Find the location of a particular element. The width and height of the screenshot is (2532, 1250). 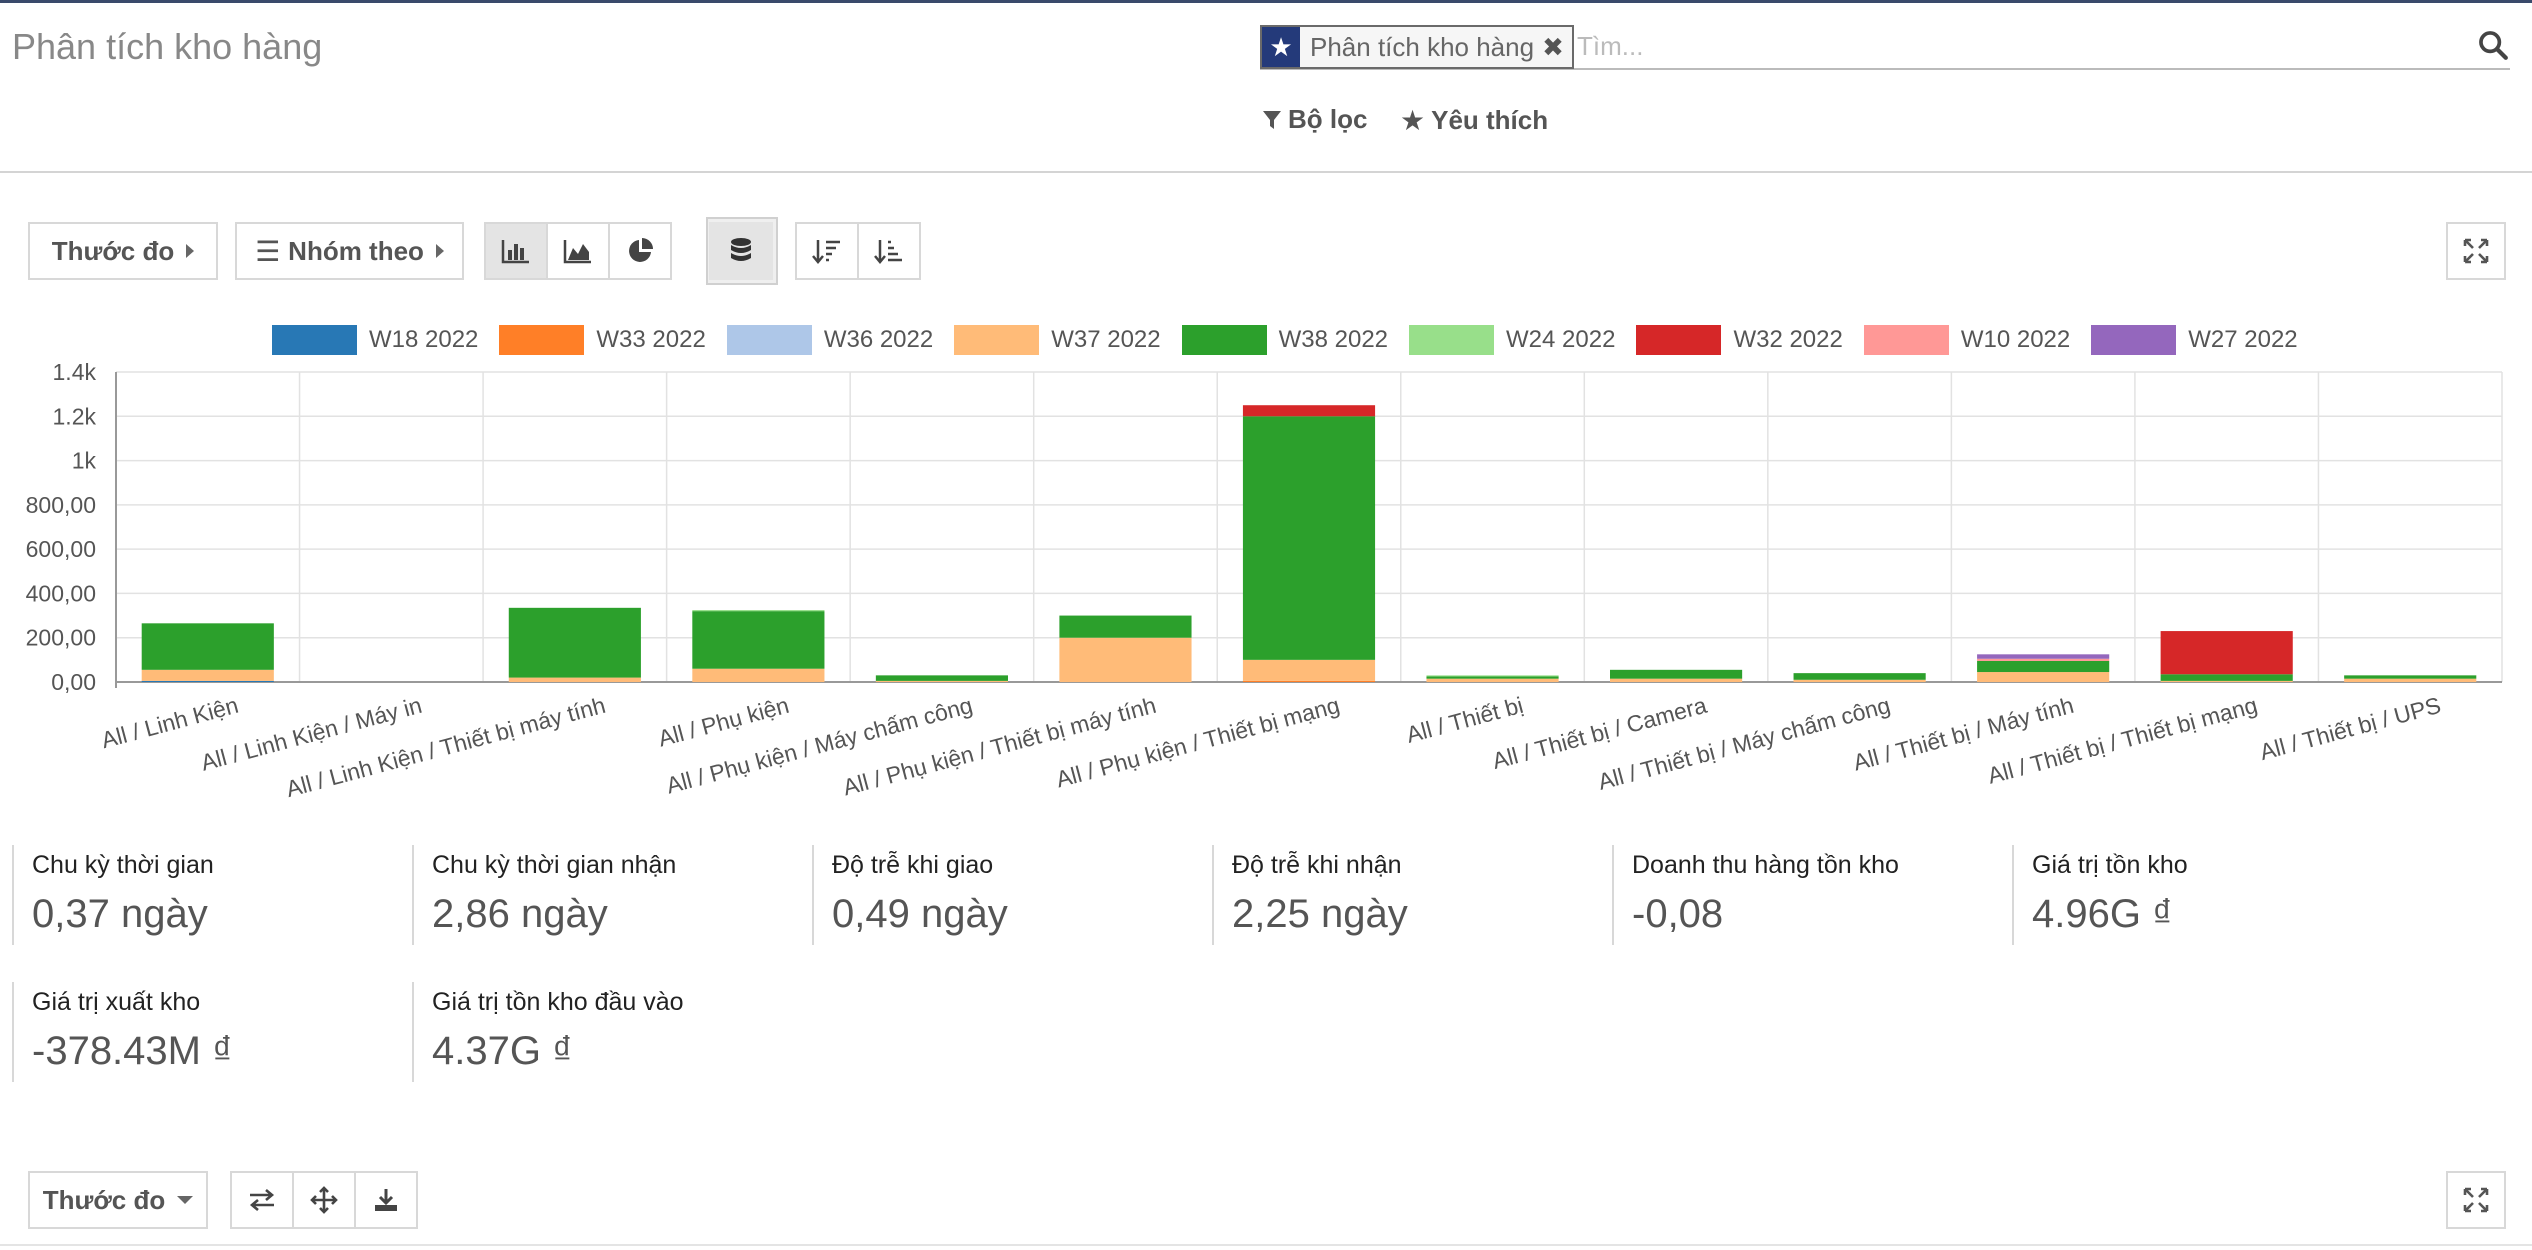

sort-descending-button is located at coordinates (827, 251).